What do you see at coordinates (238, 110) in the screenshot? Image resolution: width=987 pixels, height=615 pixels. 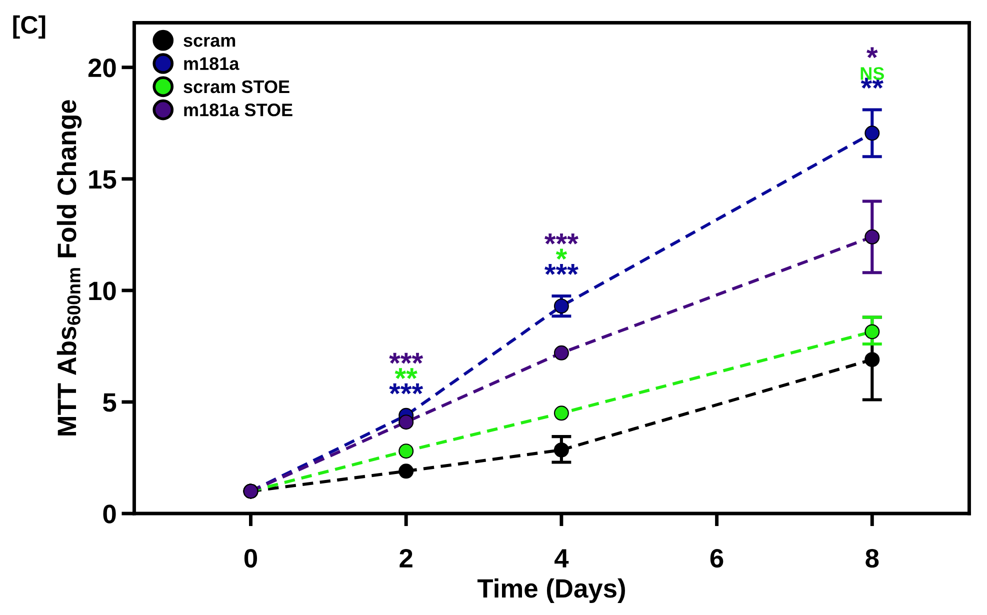 I see `legend-label: m181a STOE` at bounding box center [238, 110].